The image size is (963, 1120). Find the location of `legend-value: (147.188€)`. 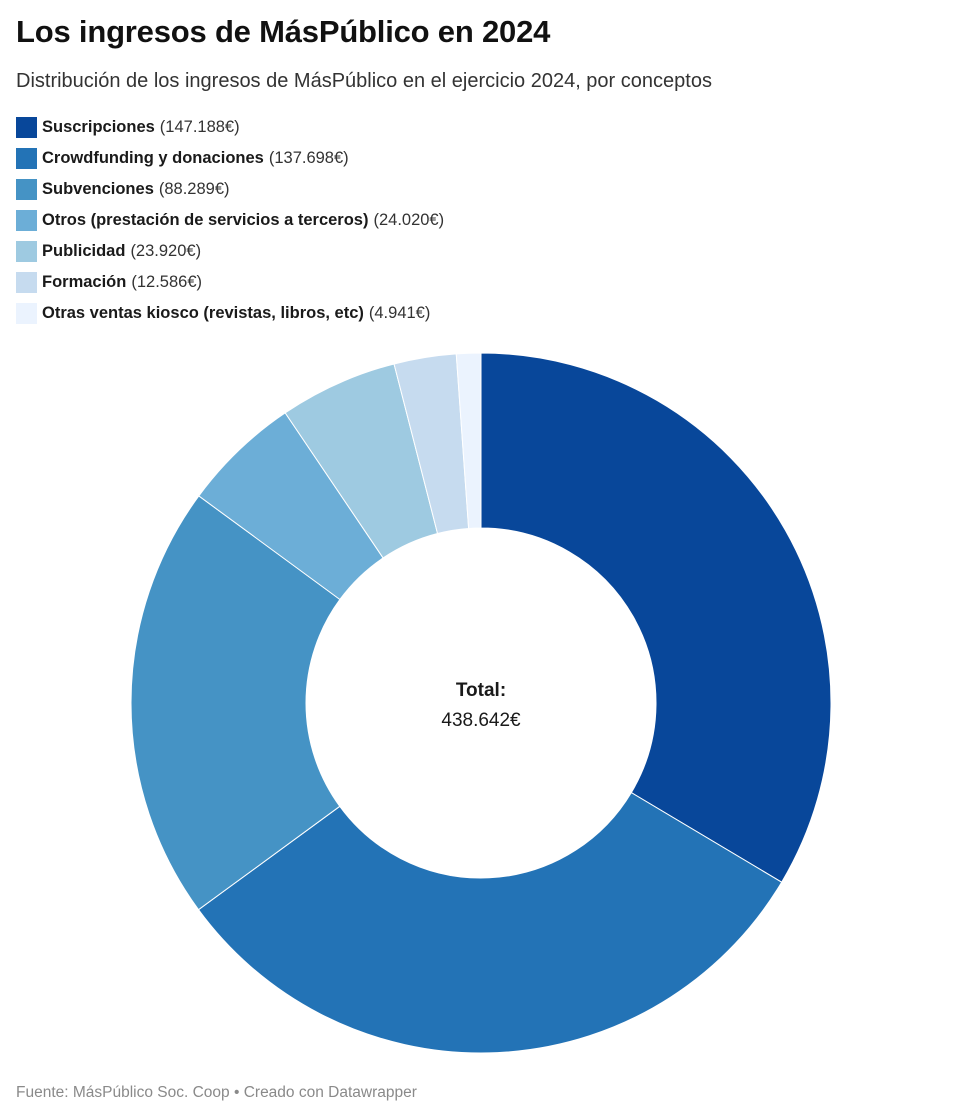

legend-value: (147.188€) is located at coordinates (199, 127).